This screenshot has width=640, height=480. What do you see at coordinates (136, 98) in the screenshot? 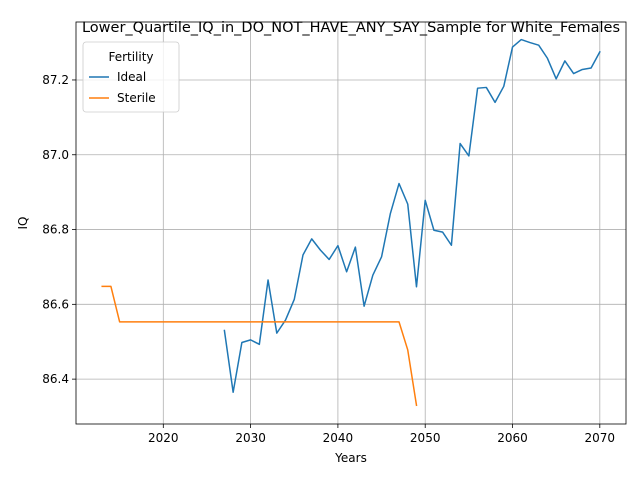
I see `legend-label-sterile: Sterile` at bounding box center [136, 98].